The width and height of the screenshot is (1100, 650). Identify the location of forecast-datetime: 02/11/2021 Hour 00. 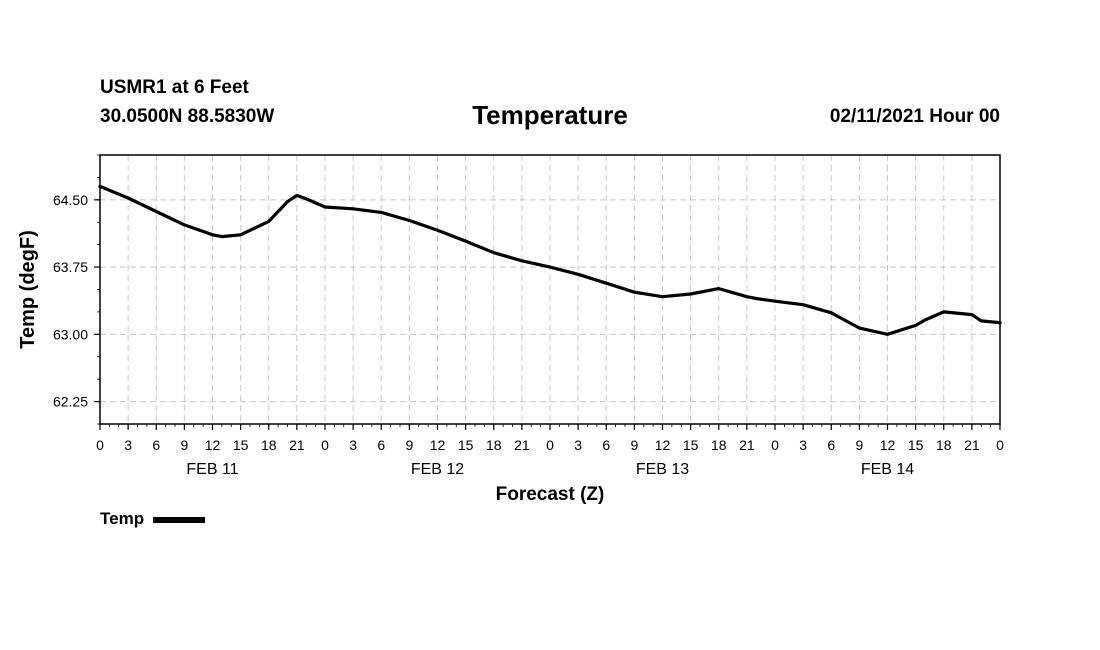
(914, 116).